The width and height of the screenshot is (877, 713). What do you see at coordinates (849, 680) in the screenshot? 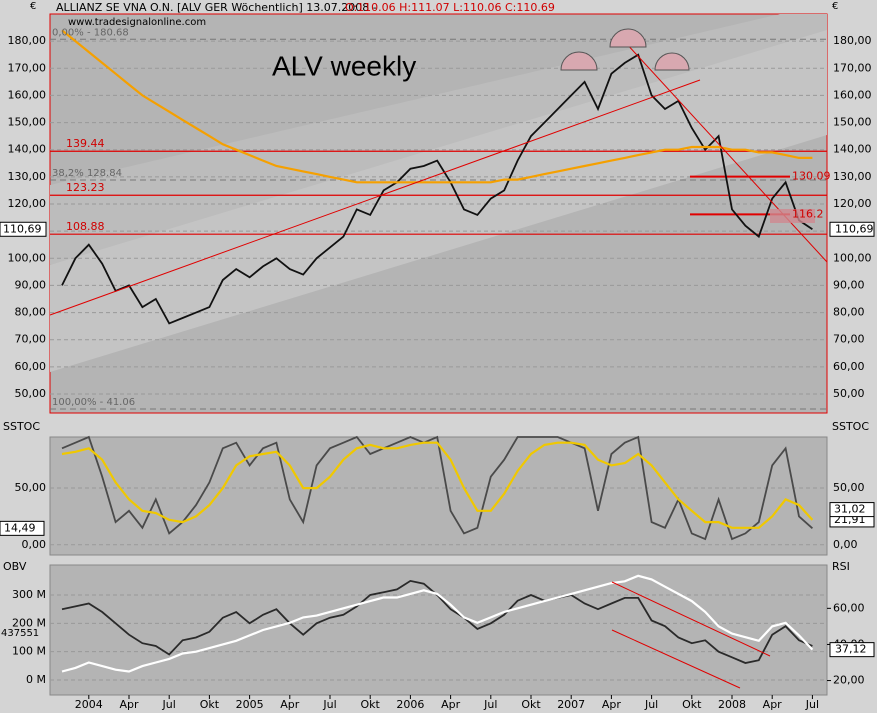
I see `y2-tick-label: 20,00` at bounding box center [849, 680].